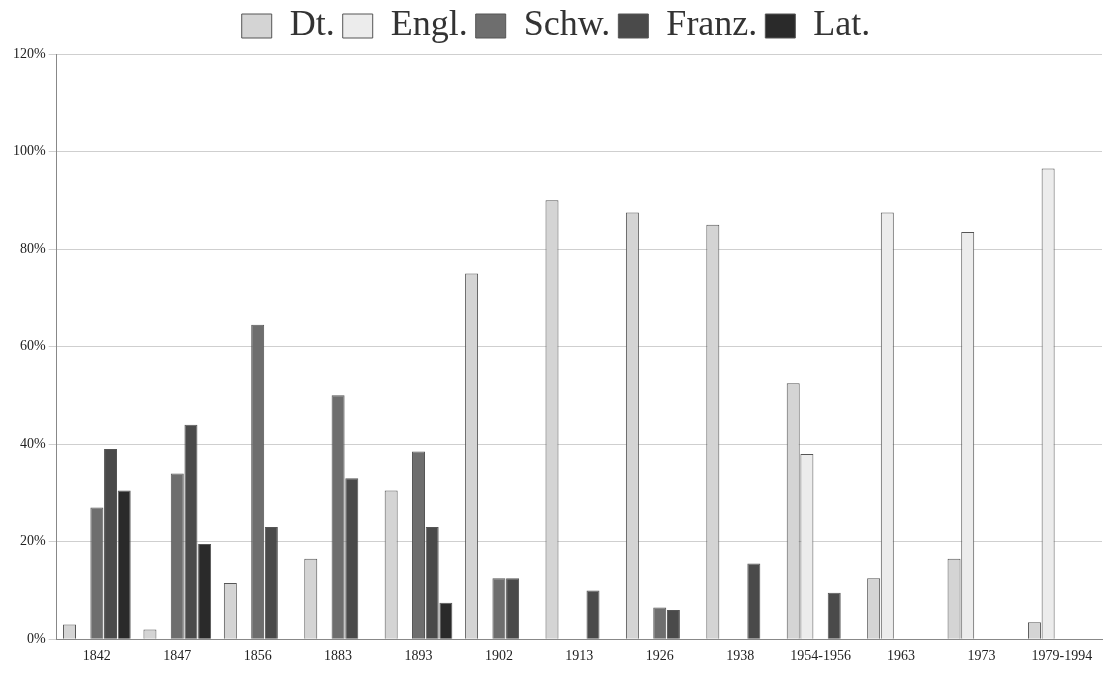  I want to click on x-tick-label: 1847, so click(177, 656).